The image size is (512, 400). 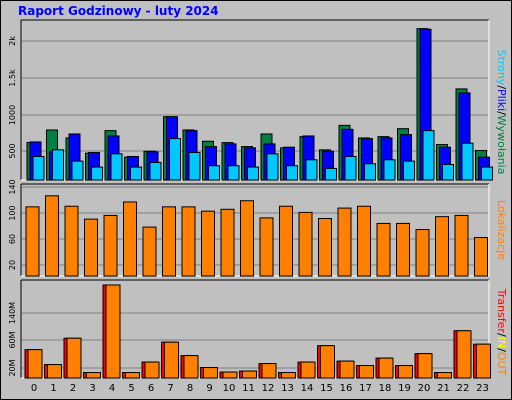 I want to click on panel-1-tick-label: 1.5k, so click(x=12, y=78).